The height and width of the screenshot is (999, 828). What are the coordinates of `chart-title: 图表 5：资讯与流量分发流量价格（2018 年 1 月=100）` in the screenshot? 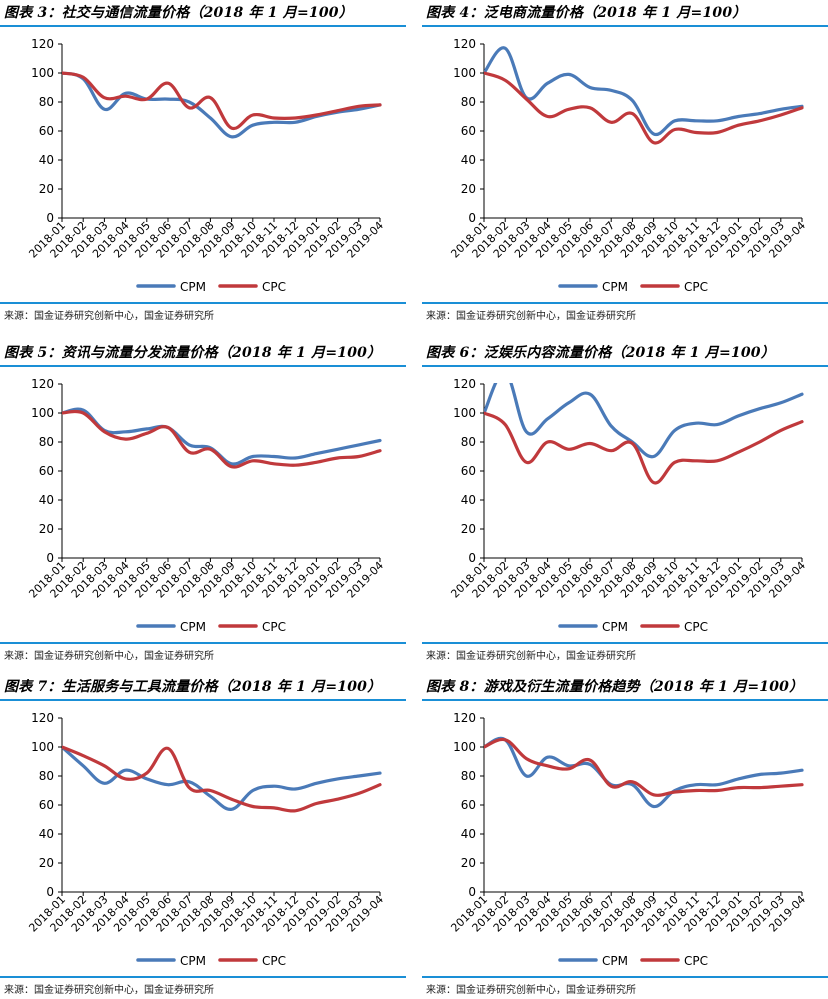 It's located at (193, 353).